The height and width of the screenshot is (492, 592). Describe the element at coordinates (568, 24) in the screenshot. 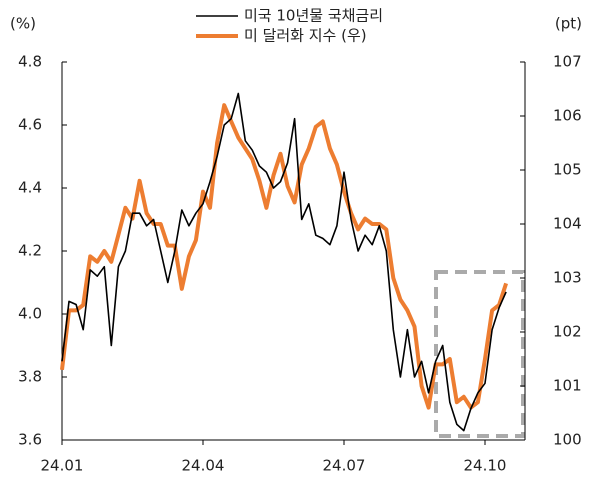

I see `y2-axis-label: (pt)` at that location.